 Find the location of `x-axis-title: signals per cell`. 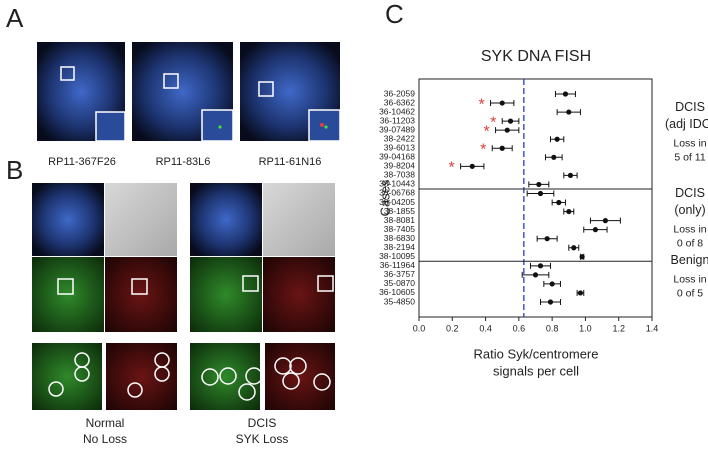

x-axis-title: signals per cell is located at coordinates (536, 370).